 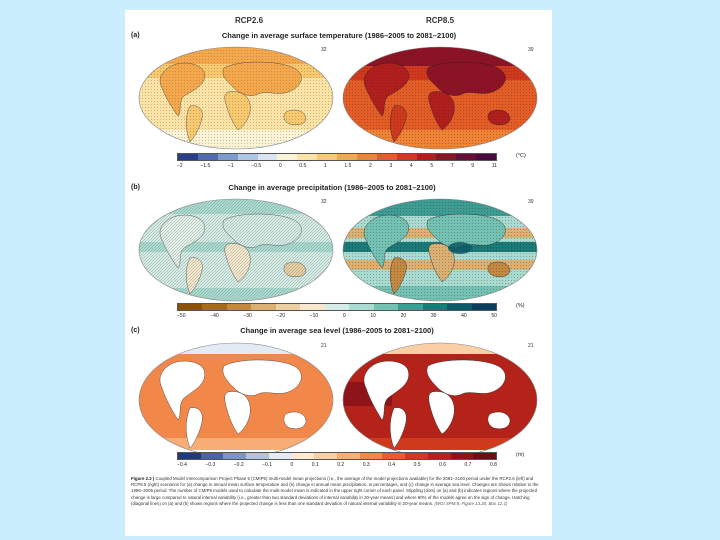 I want to click on colorbar-tick-label: −0.2, so click(x=238, y=465).